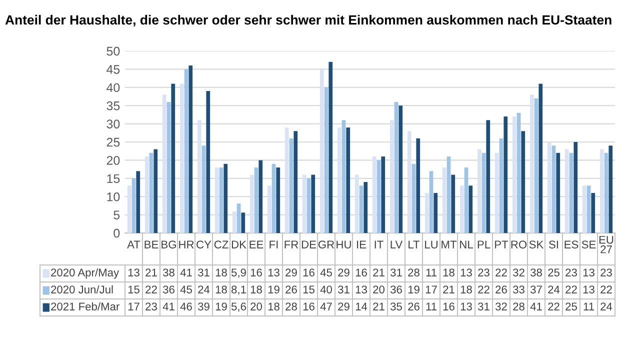 This screenshot has width=643, height=338. Describe the element at coordinates (204, 244) in the screenshot. I see `x-tick-label: CY` at that location.